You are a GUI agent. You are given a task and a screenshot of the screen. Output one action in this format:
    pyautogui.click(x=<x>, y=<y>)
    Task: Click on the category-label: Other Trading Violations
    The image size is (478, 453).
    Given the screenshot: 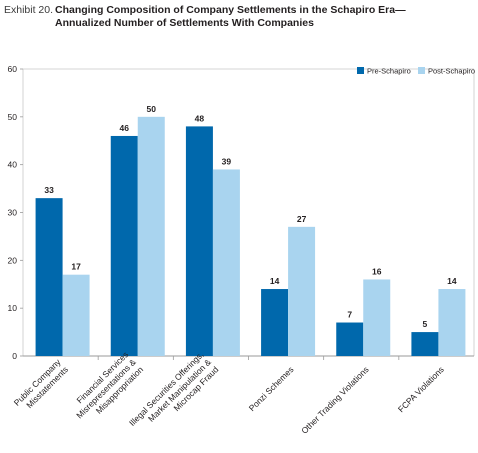 What is the action you would take?
    pyautogui.click(x=334, y=399)
    